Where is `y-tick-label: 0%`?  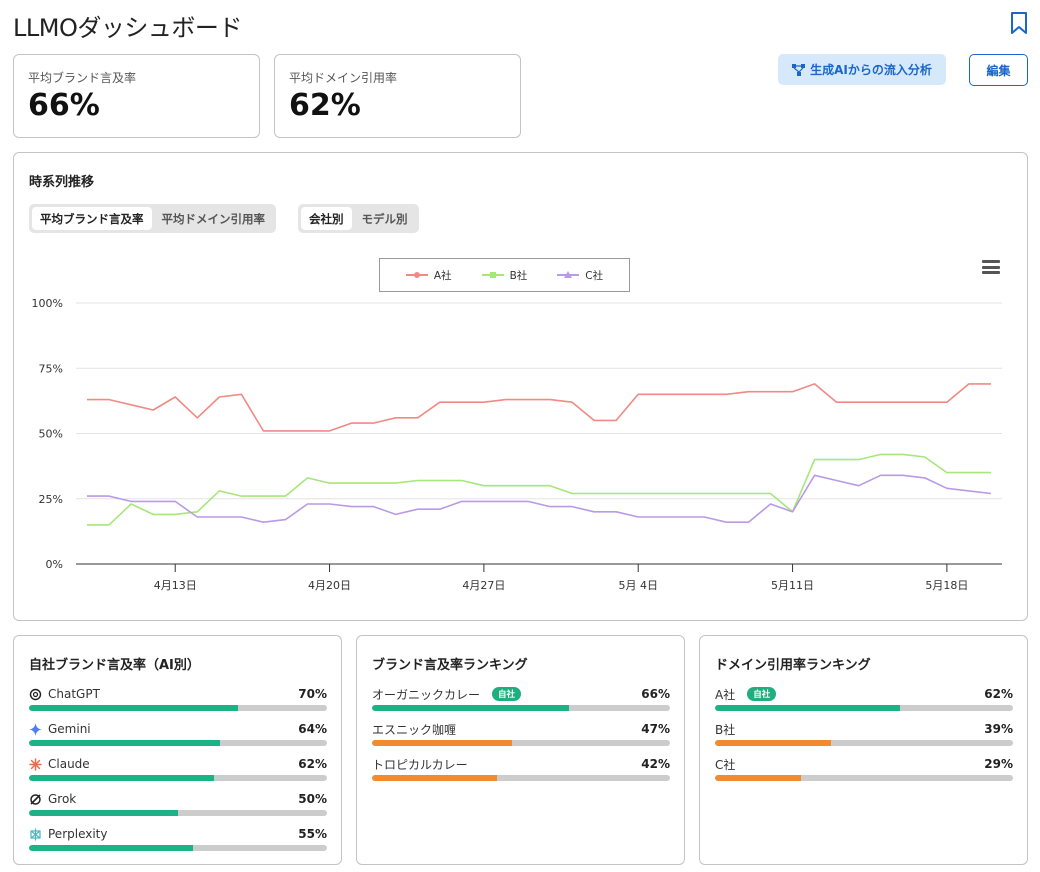
y-tick-label: 0% is located at coordinates (54, 564).